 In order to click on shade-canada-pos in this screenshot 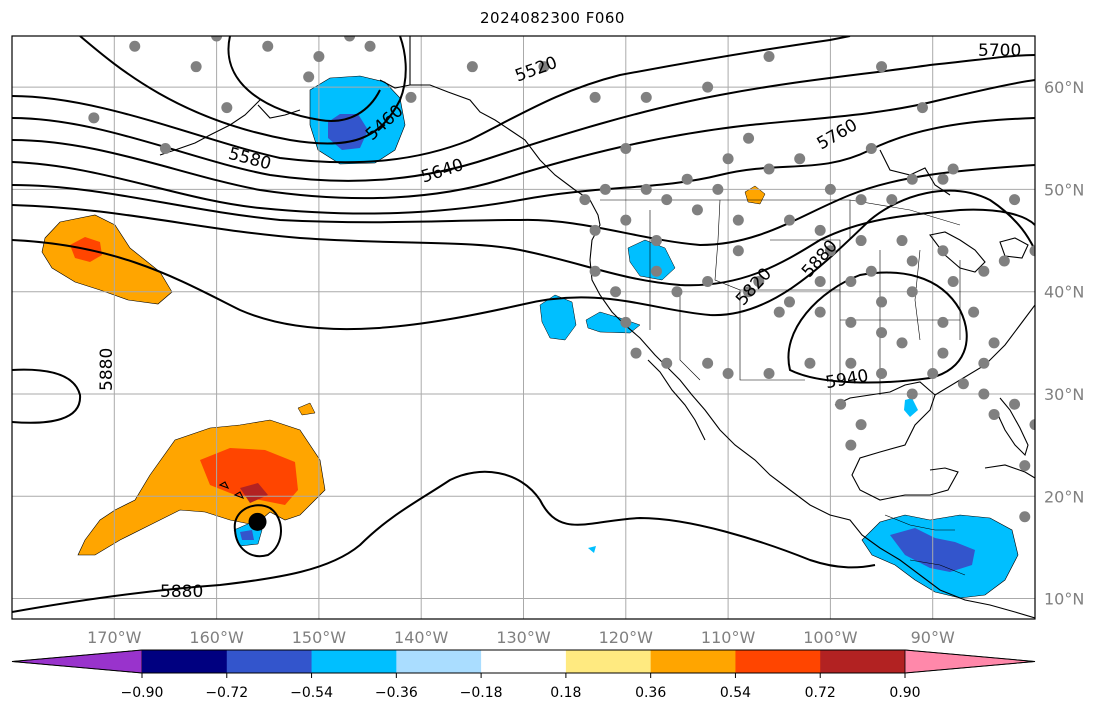, I will do `click(755, 195)`.